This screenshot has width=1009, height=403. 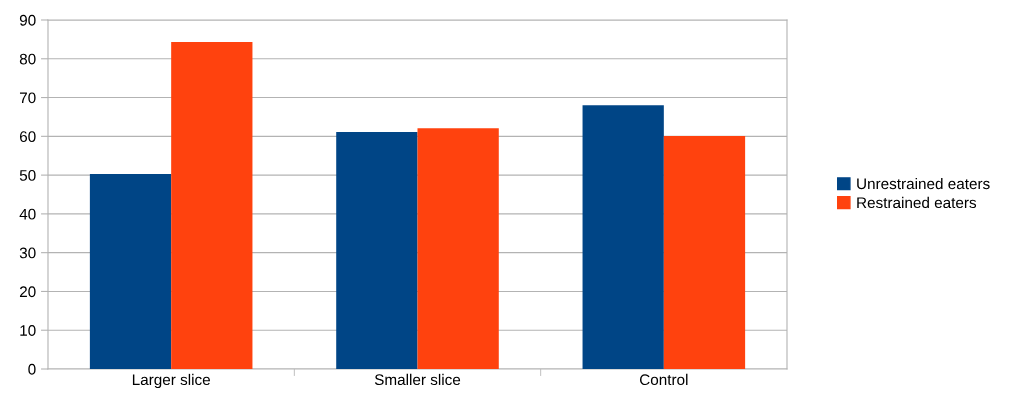 I want to click on y-tick-label: 20, so click(x=27, y=292).